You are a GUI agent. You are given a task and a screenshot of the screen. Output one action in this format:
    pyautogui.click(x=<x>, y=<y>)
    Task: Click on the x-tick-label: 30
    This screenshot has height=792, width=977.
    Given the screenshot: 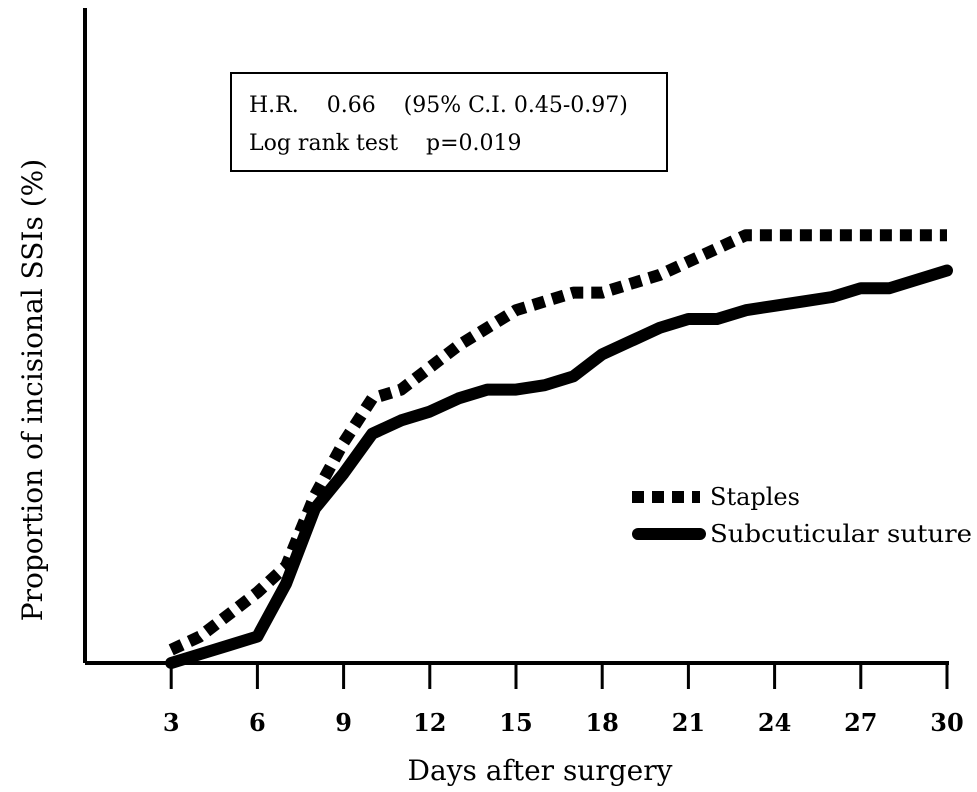 What is the action you would take?
    pyautogui.click(x=946, y=722)
    